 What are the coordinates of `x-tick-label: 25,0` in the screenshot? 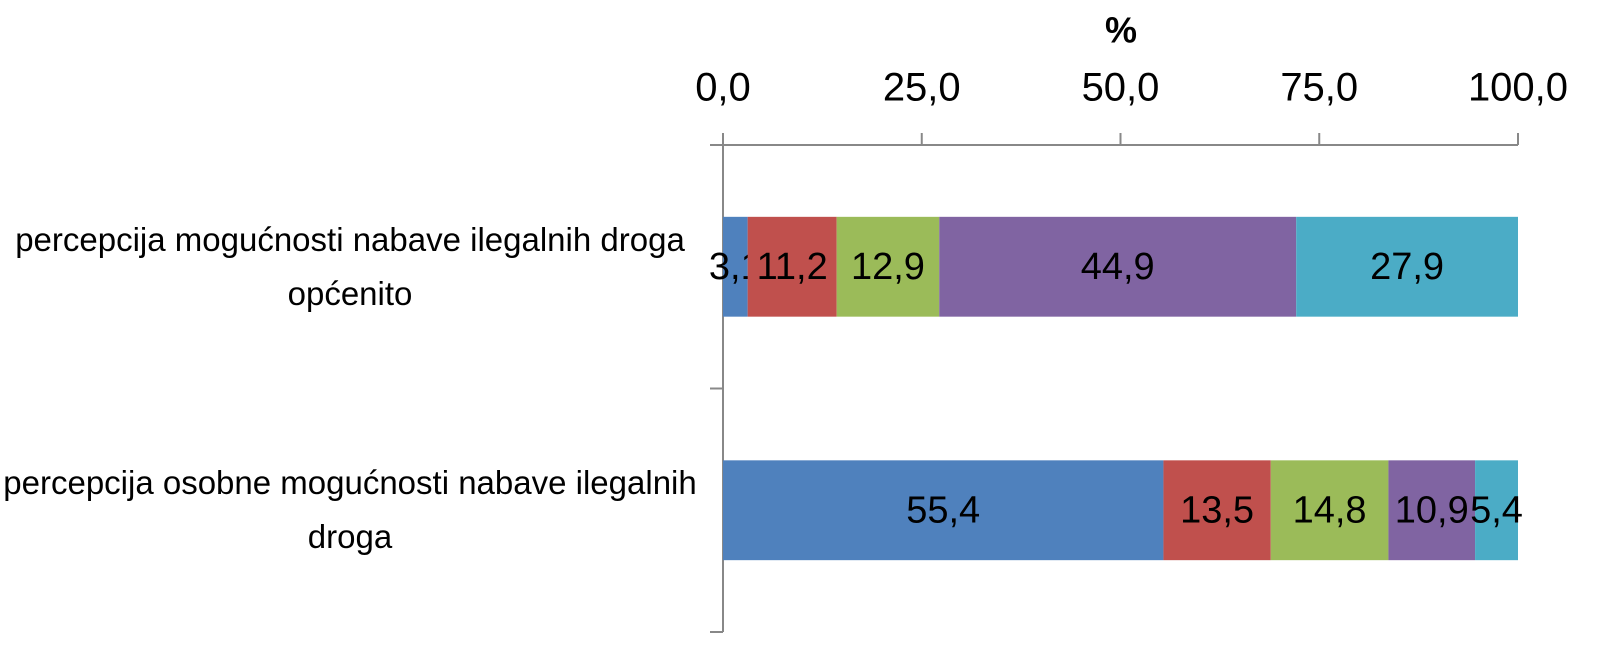 It's located at (922, 88).